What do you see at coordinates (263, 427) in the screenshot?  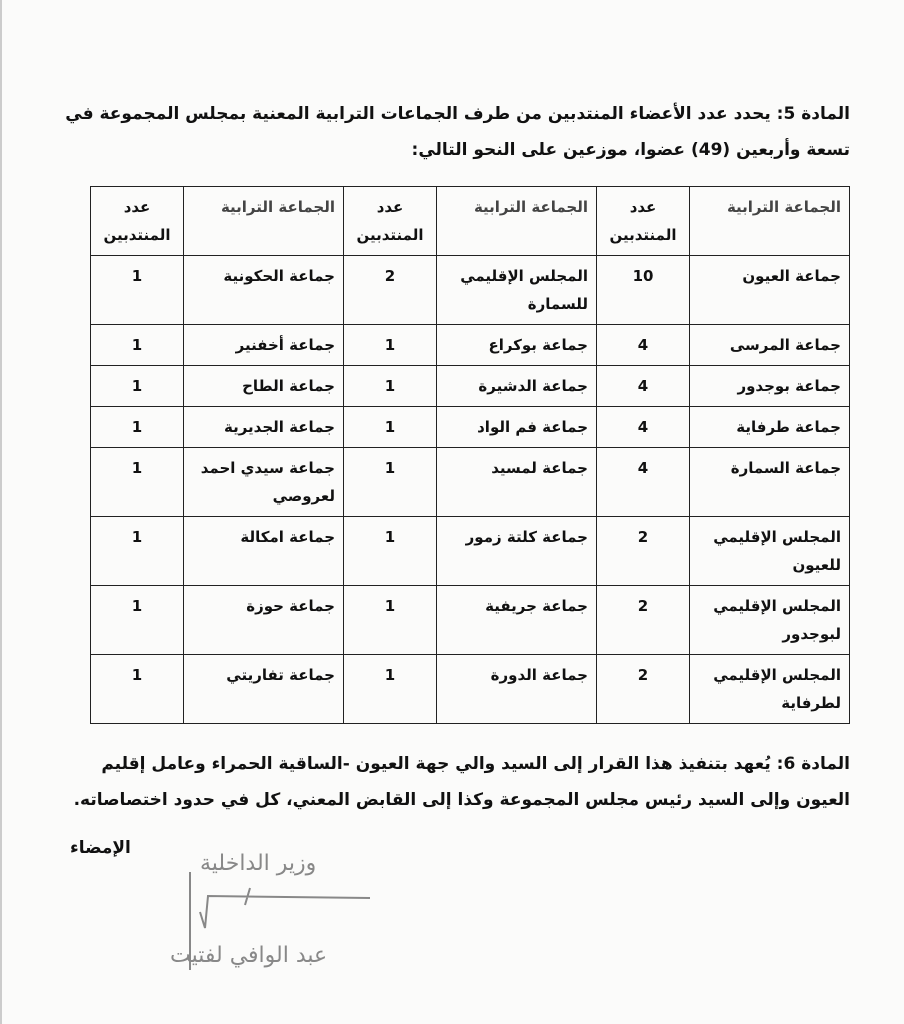 I see `territorial-unit-cell: جماعة الجديرية` at bounding box center [263, 427].